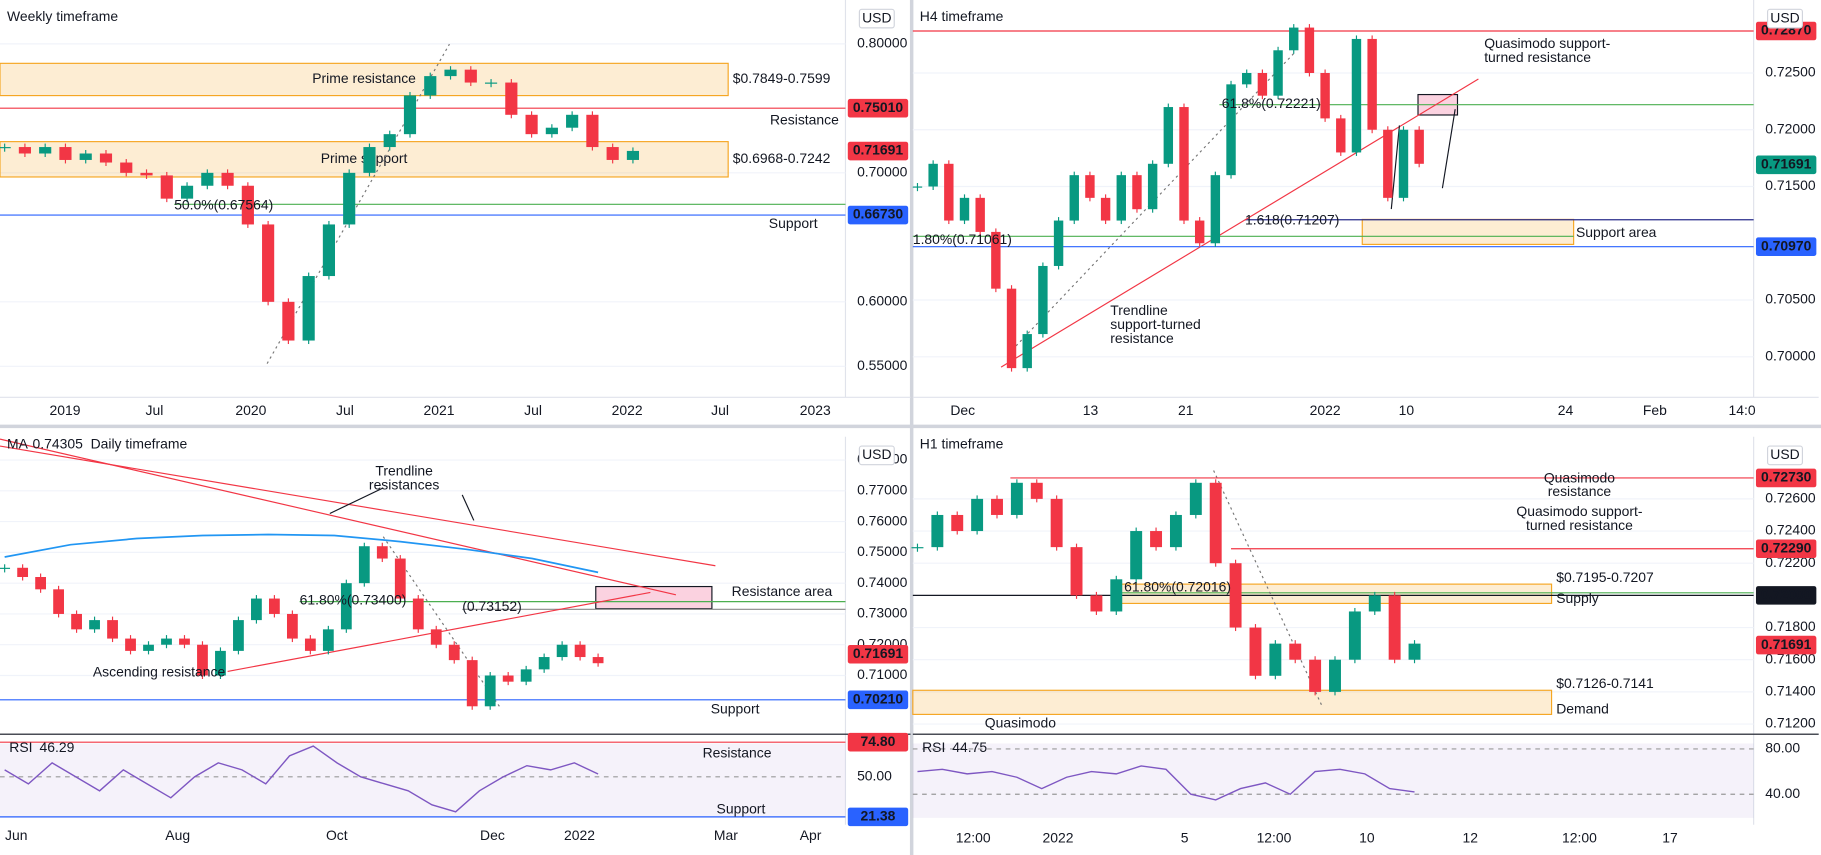  Describe the element at coordinates (159, 671) in the screenshot. I see `annotation: Ascending resistance` at that location.